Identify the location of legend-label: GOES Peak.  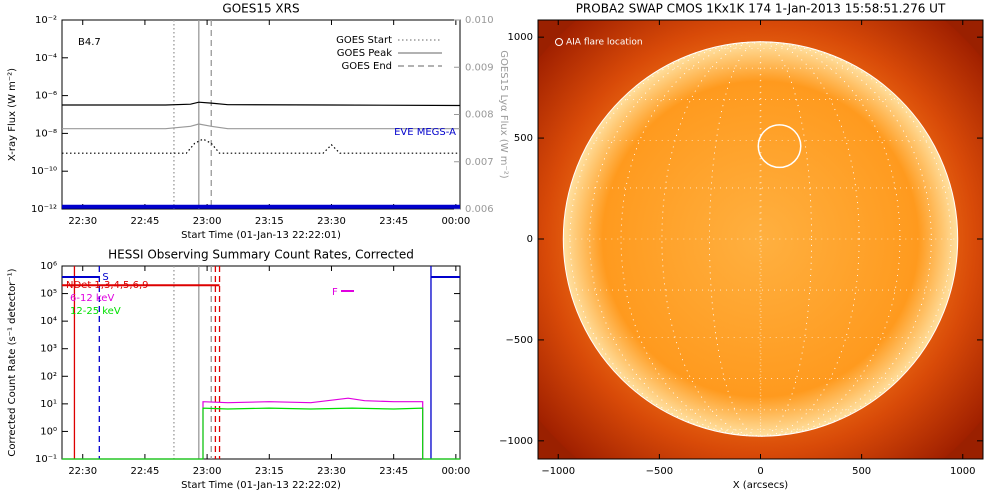
(364, 53).